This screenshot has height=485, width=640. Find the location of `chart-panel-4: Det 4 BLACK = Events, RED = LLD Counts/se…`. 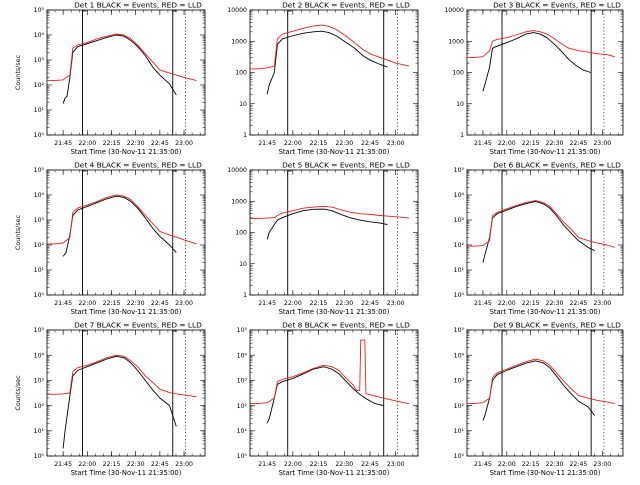

chart-panel-4: Det 4 BLACK = Events, RED = LLD Counts/se… is located at coordinates (110, 238).